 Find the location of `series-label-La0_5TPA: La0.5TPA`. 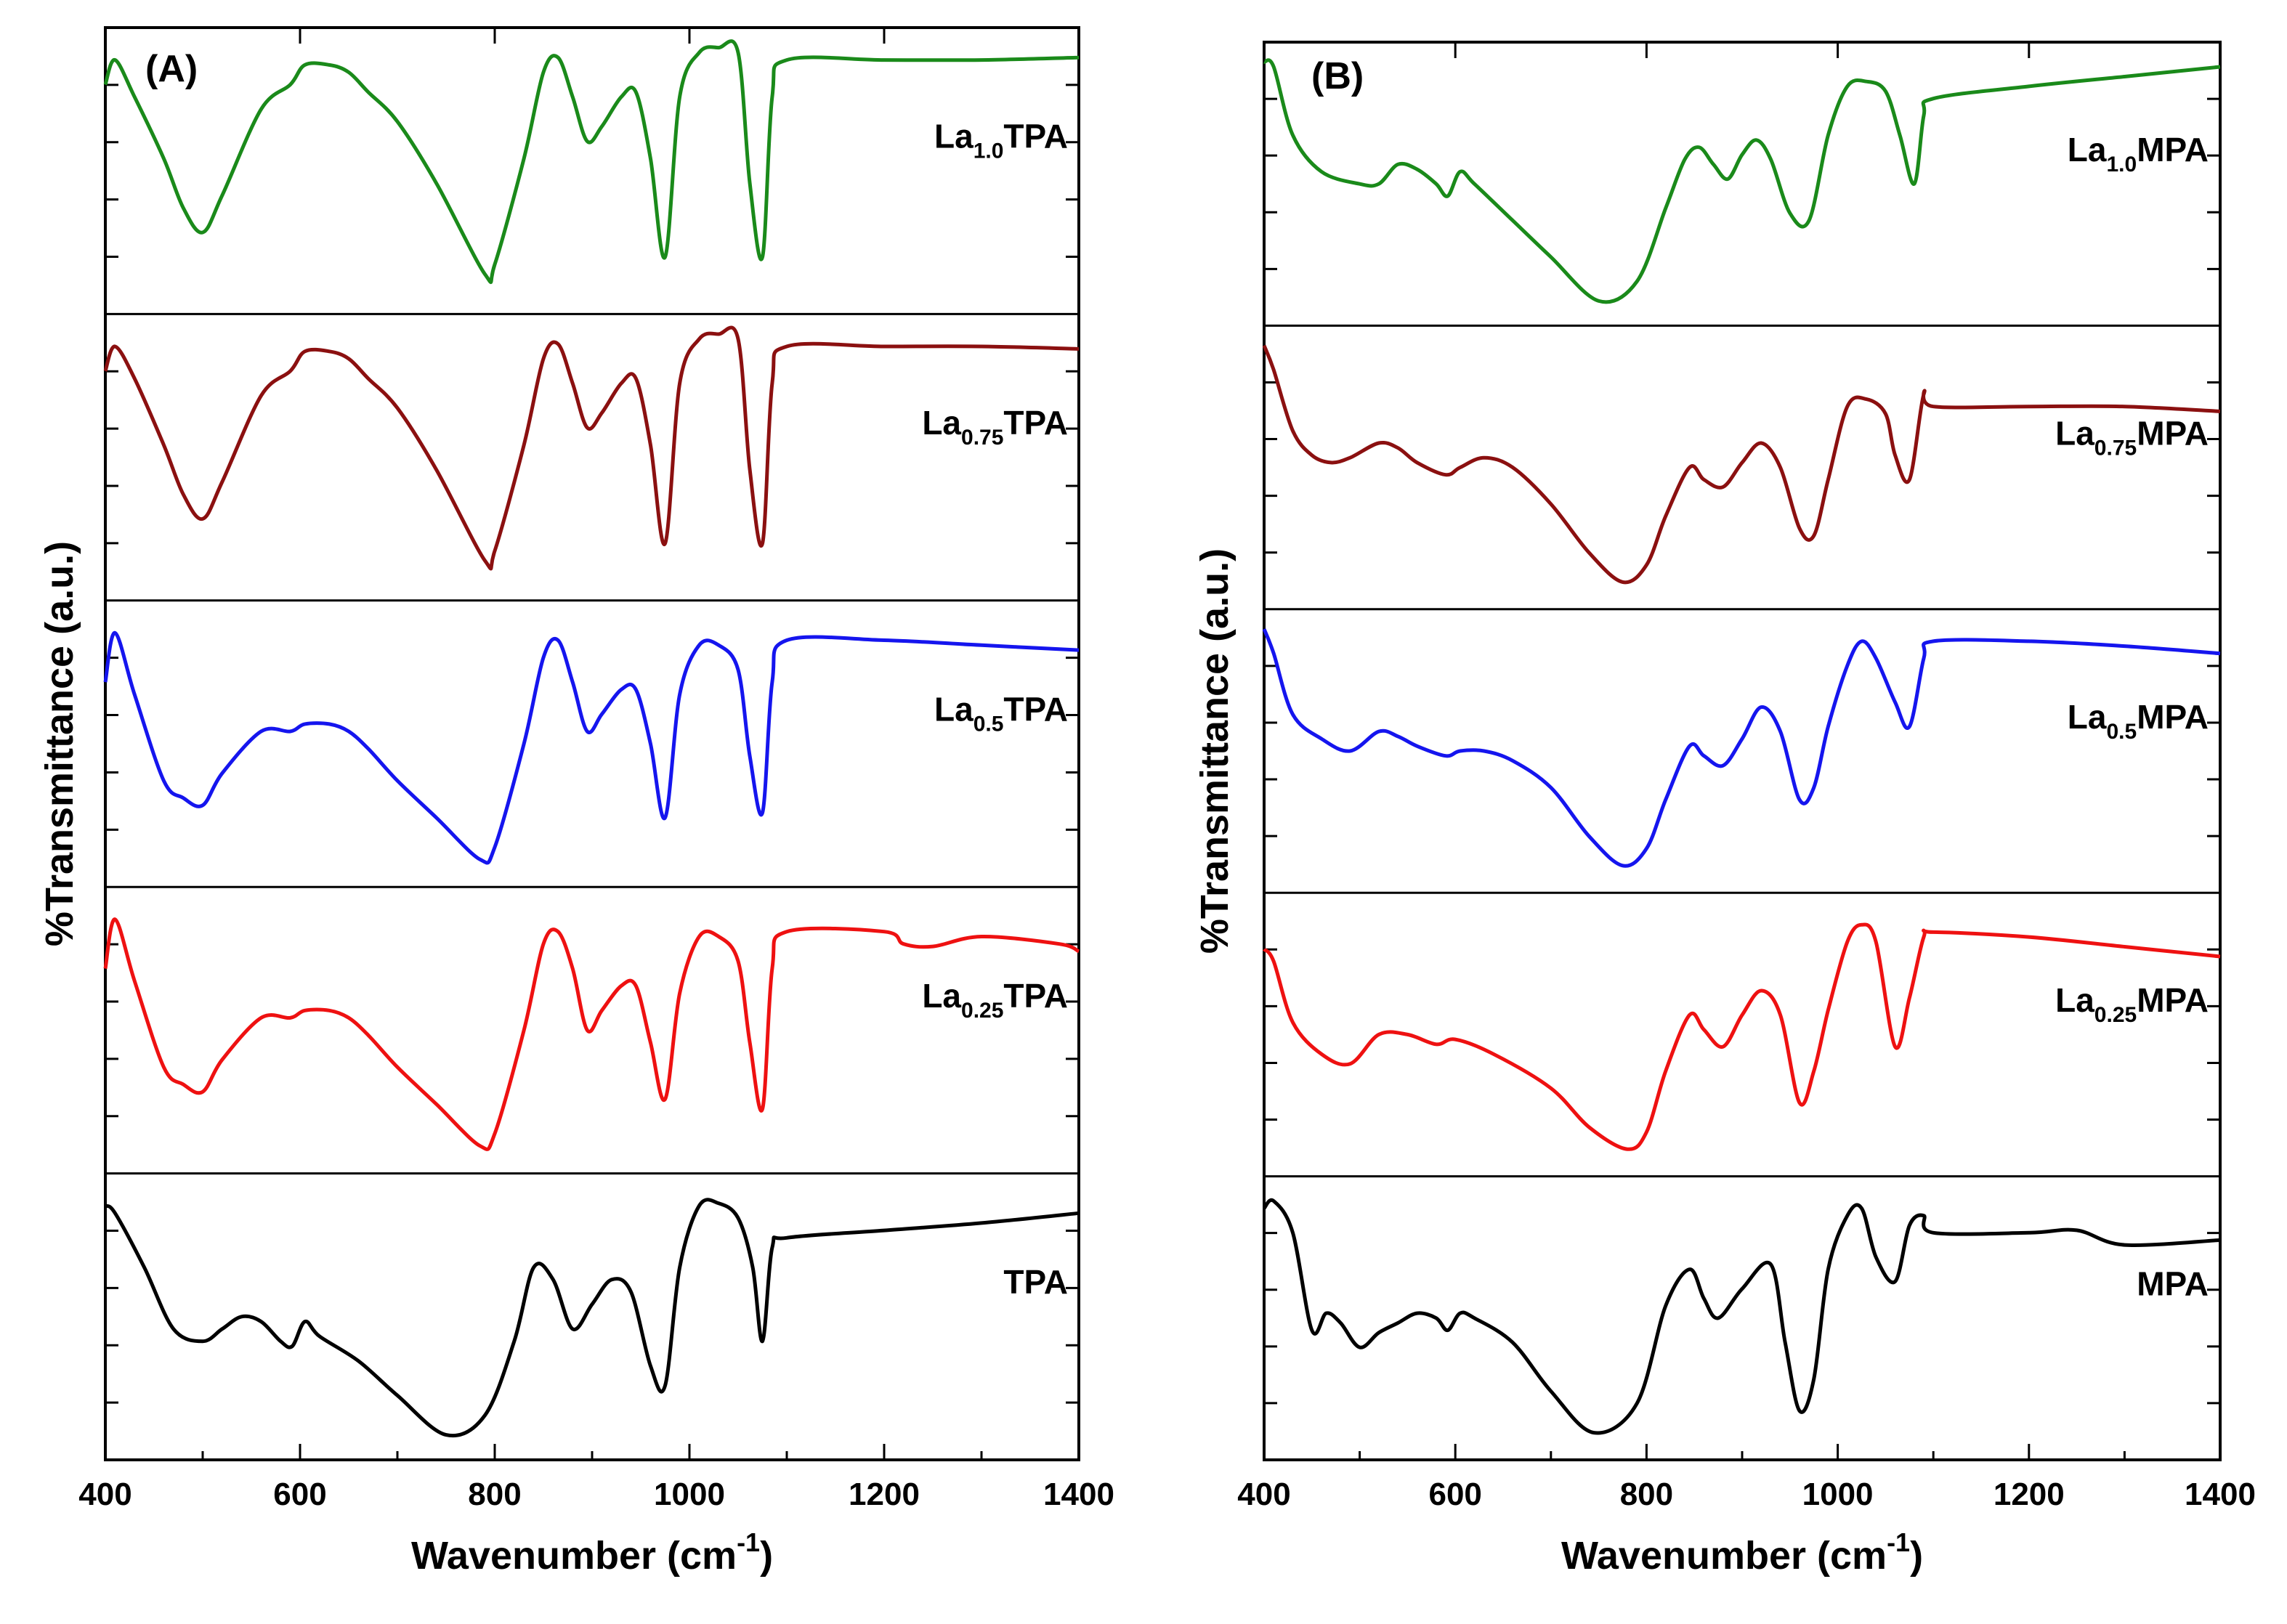

series-label-La0_5TPA: La0.5TPA is located at coordinates (1001, 713).